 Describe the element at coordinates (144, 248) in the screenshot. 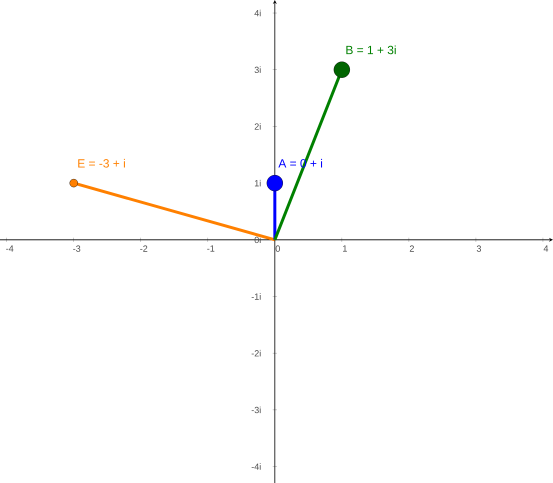

I see `x-tick-label: -2` at that location.